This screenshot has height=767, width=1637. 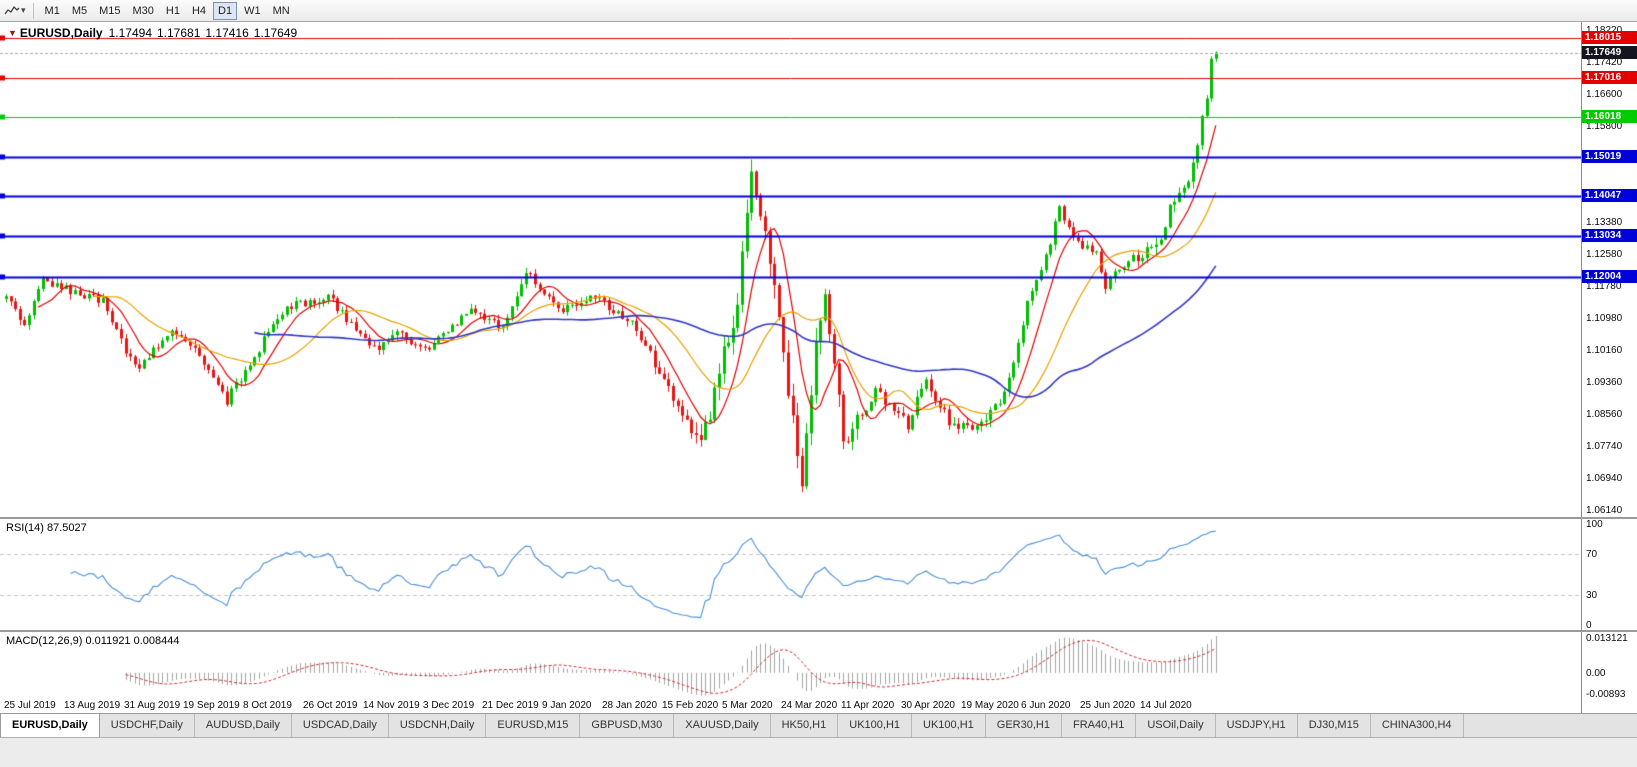 What do you see at coordinates (1609, 666) in the screenshot?
I see `macd-axis: 0.013121 0.00 -0.00893` at bounding box center [1609, 666].